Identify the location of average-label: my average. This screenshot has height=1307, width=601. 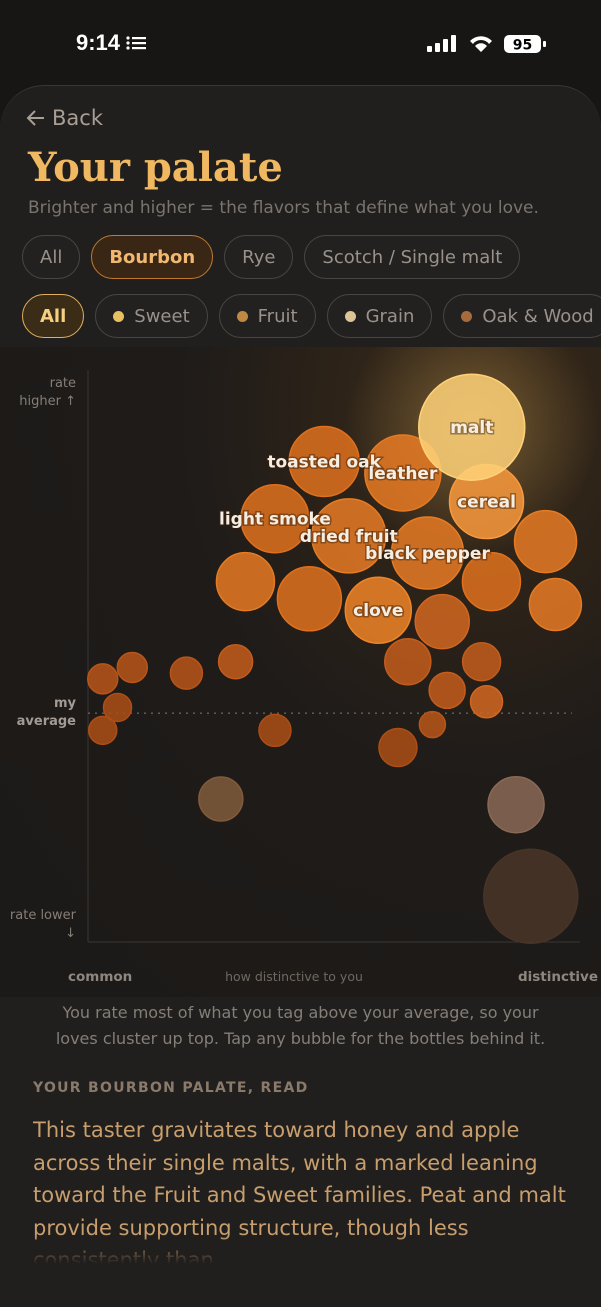
(46, 713).